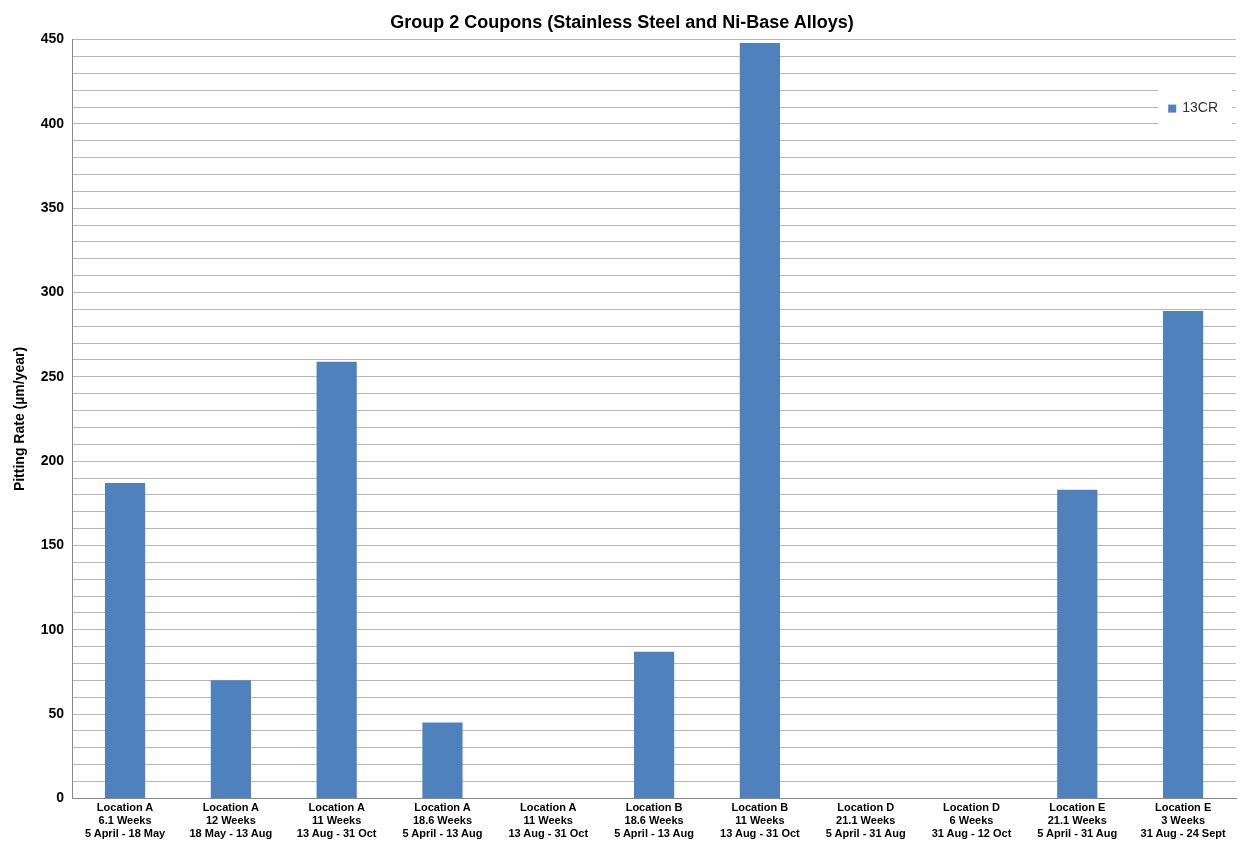 The image size is (1258, 854). I want to click on y-tick-label: 100, so click(52, 628).